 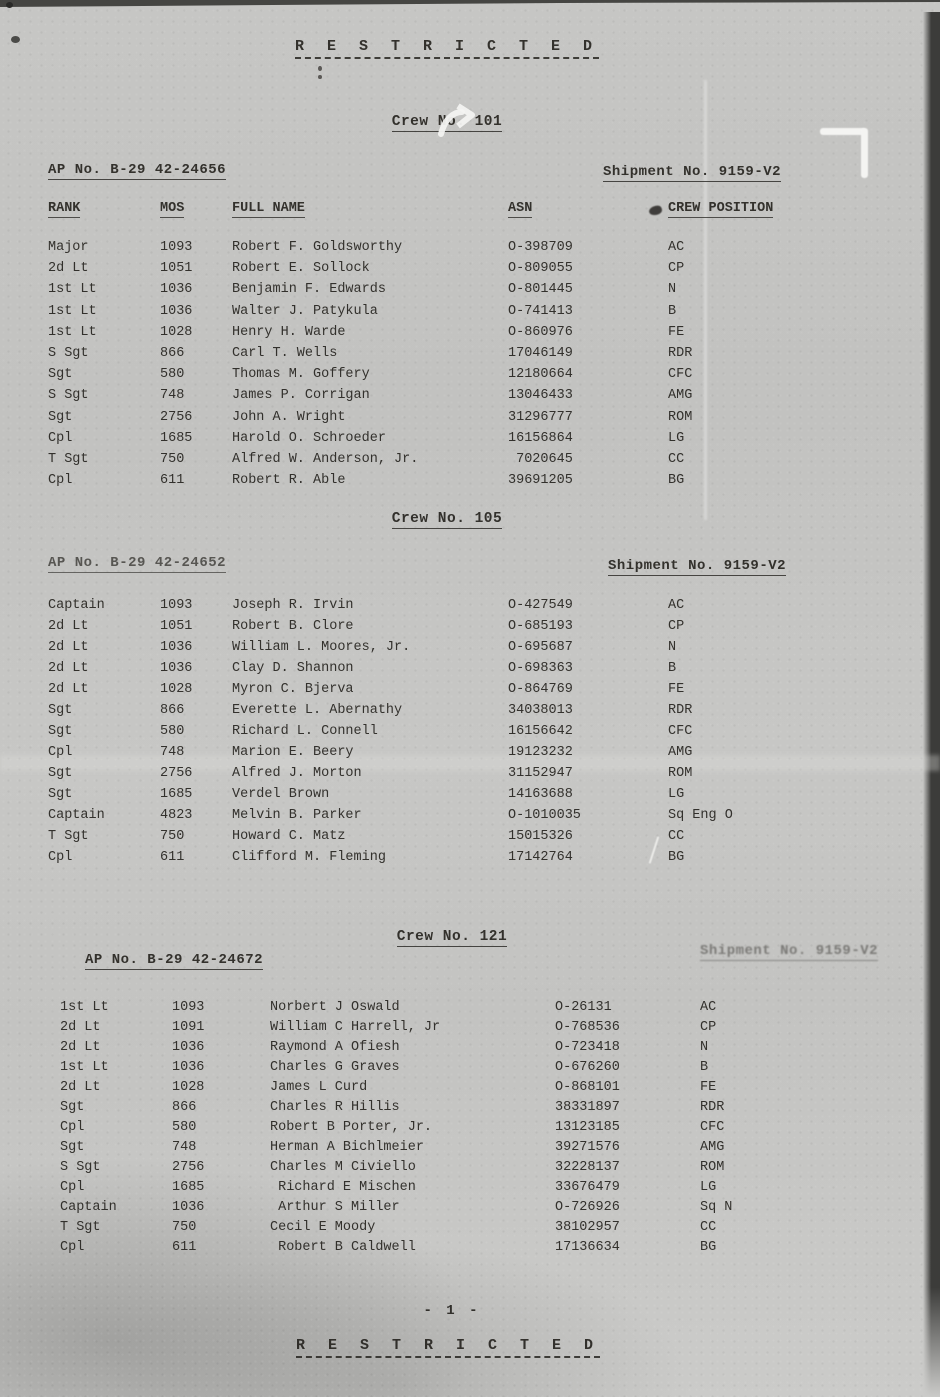 I want to click on roster-row: T Sgt 750 Cecil E Moody 38102957 CC, so click(x=476, y=1228).